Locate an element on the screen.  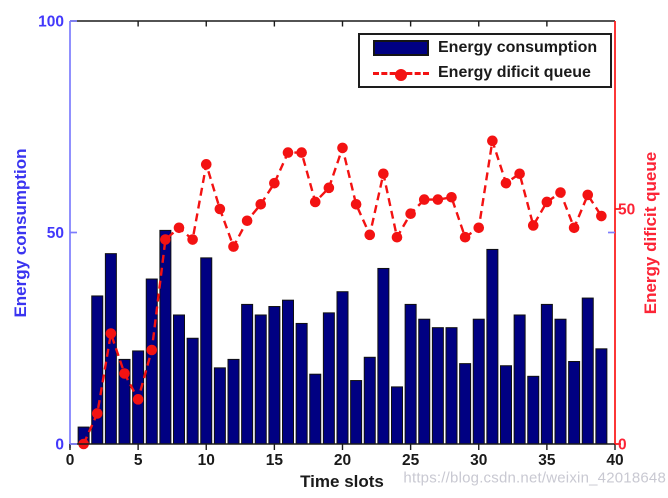
right-y-axis-title: Energy dificit queue is located at coordinates (650, 233).